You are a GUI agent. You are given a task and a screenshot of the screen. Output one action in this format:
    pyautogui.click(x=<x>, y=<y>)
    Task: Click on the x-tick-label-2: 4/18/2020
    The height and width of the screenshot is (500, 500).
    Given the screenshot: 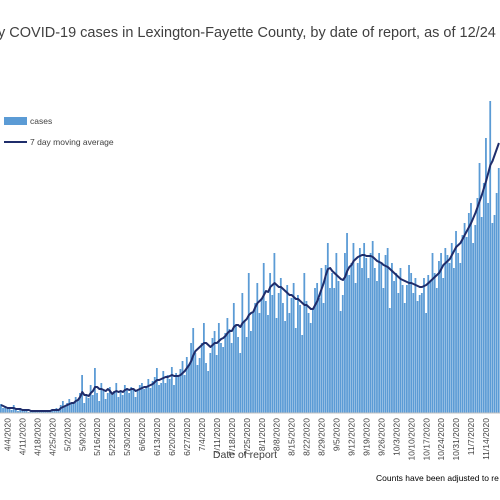 What is the action you would take?
    pyautogui.click(x=37, y=437)
    